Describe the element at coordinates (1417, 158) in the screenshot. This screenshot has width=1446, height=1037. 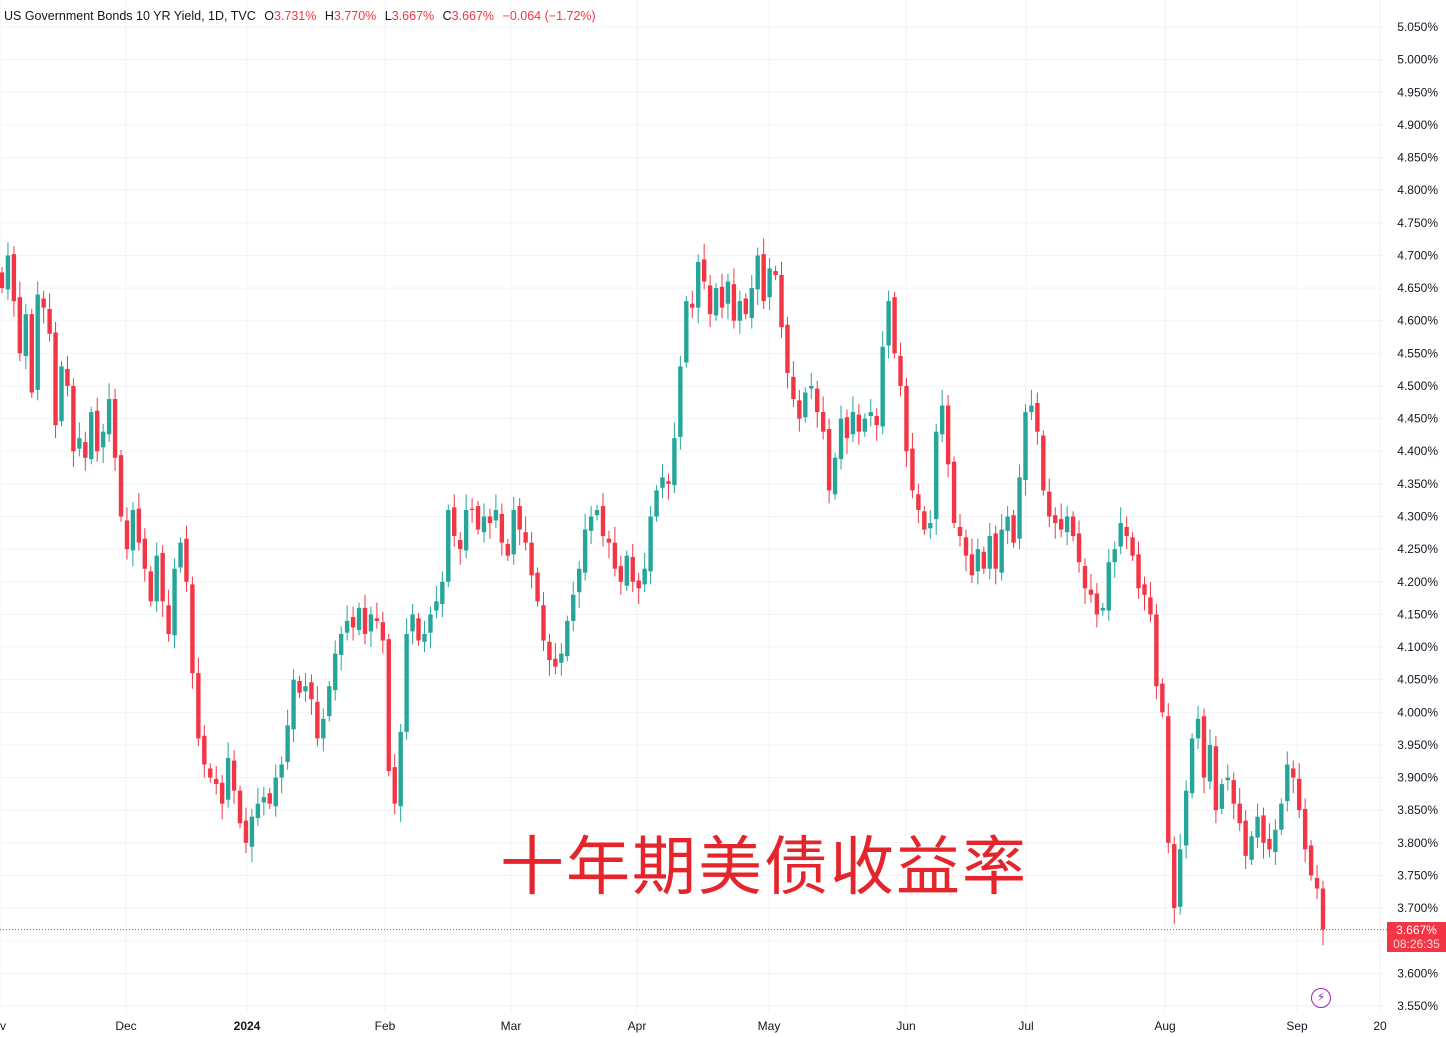
I see `y-tick-label: 4.850%` at that location.